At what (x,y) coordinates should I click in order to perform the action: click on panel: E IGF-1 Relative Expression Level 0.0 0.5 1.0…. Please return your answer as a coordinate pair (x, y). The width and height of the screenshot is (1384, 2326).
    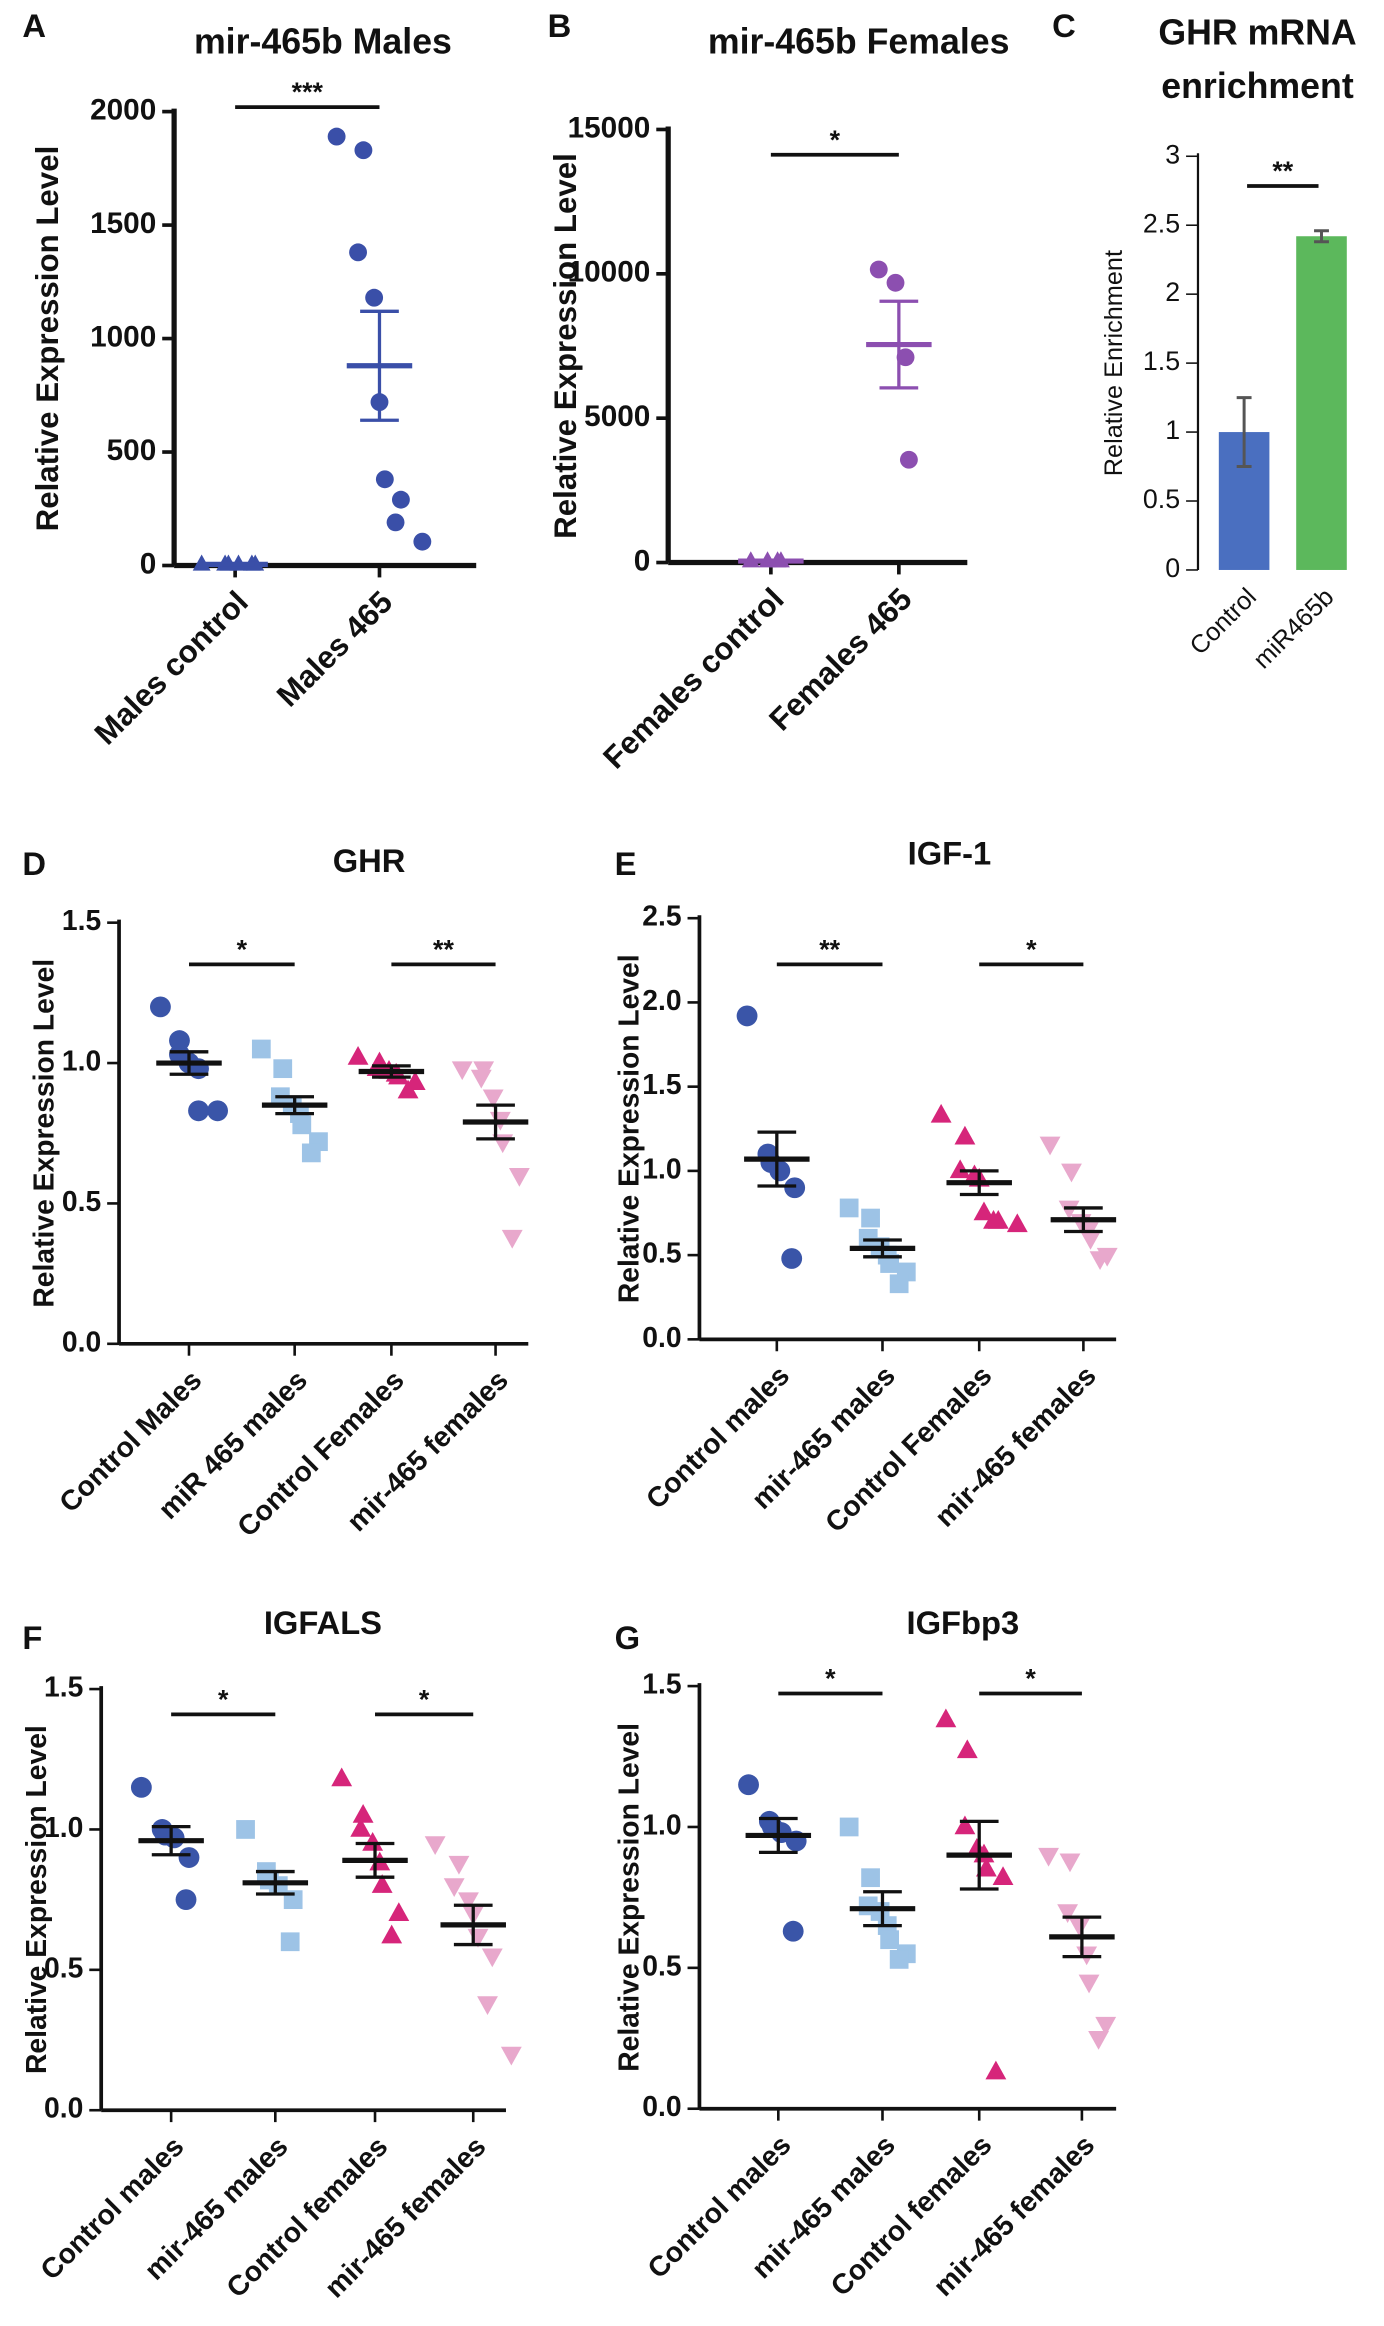
    Looking at the image, I should click on (865, 1186).